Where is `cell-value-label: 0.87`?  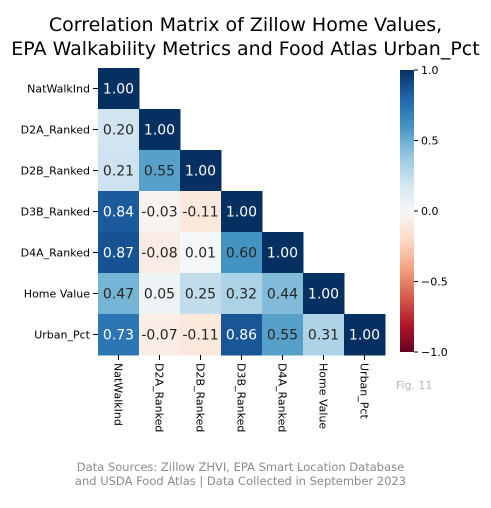 cell-value-label: 0.87 is located at coordinates (118, 254).